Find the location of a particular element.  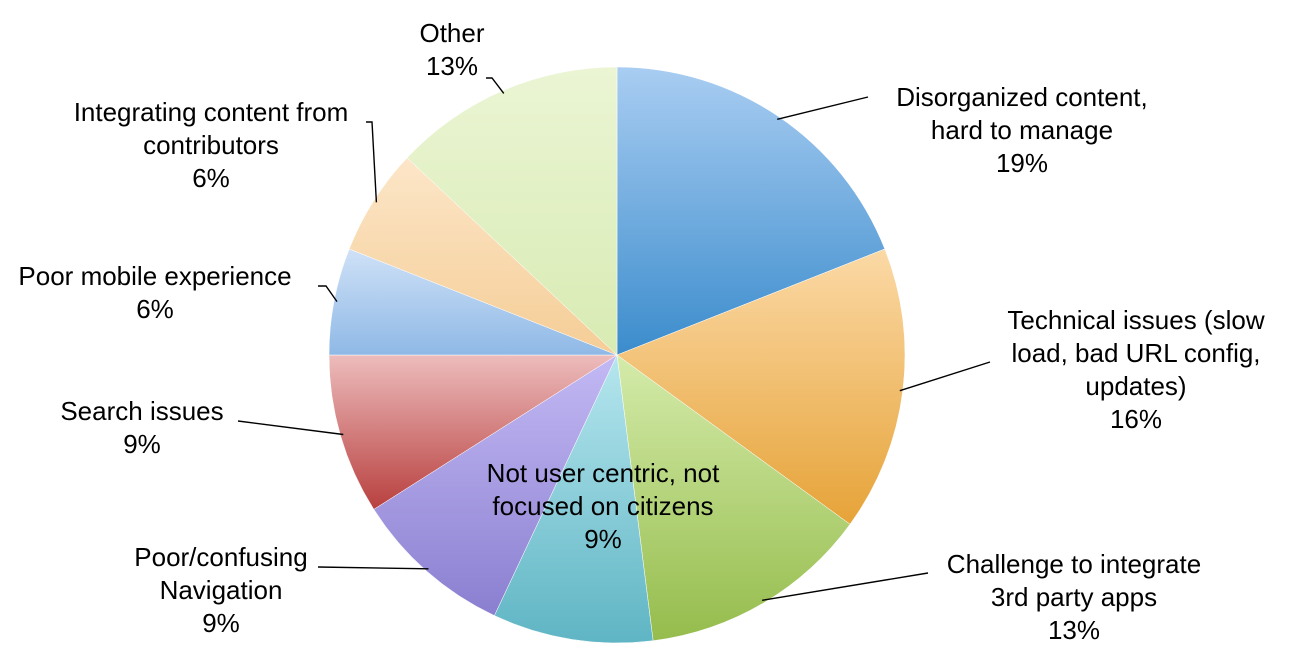

slice-label-2: Challenge to integrate 3rd party apps 13% is located at coordinates (1074, 597).